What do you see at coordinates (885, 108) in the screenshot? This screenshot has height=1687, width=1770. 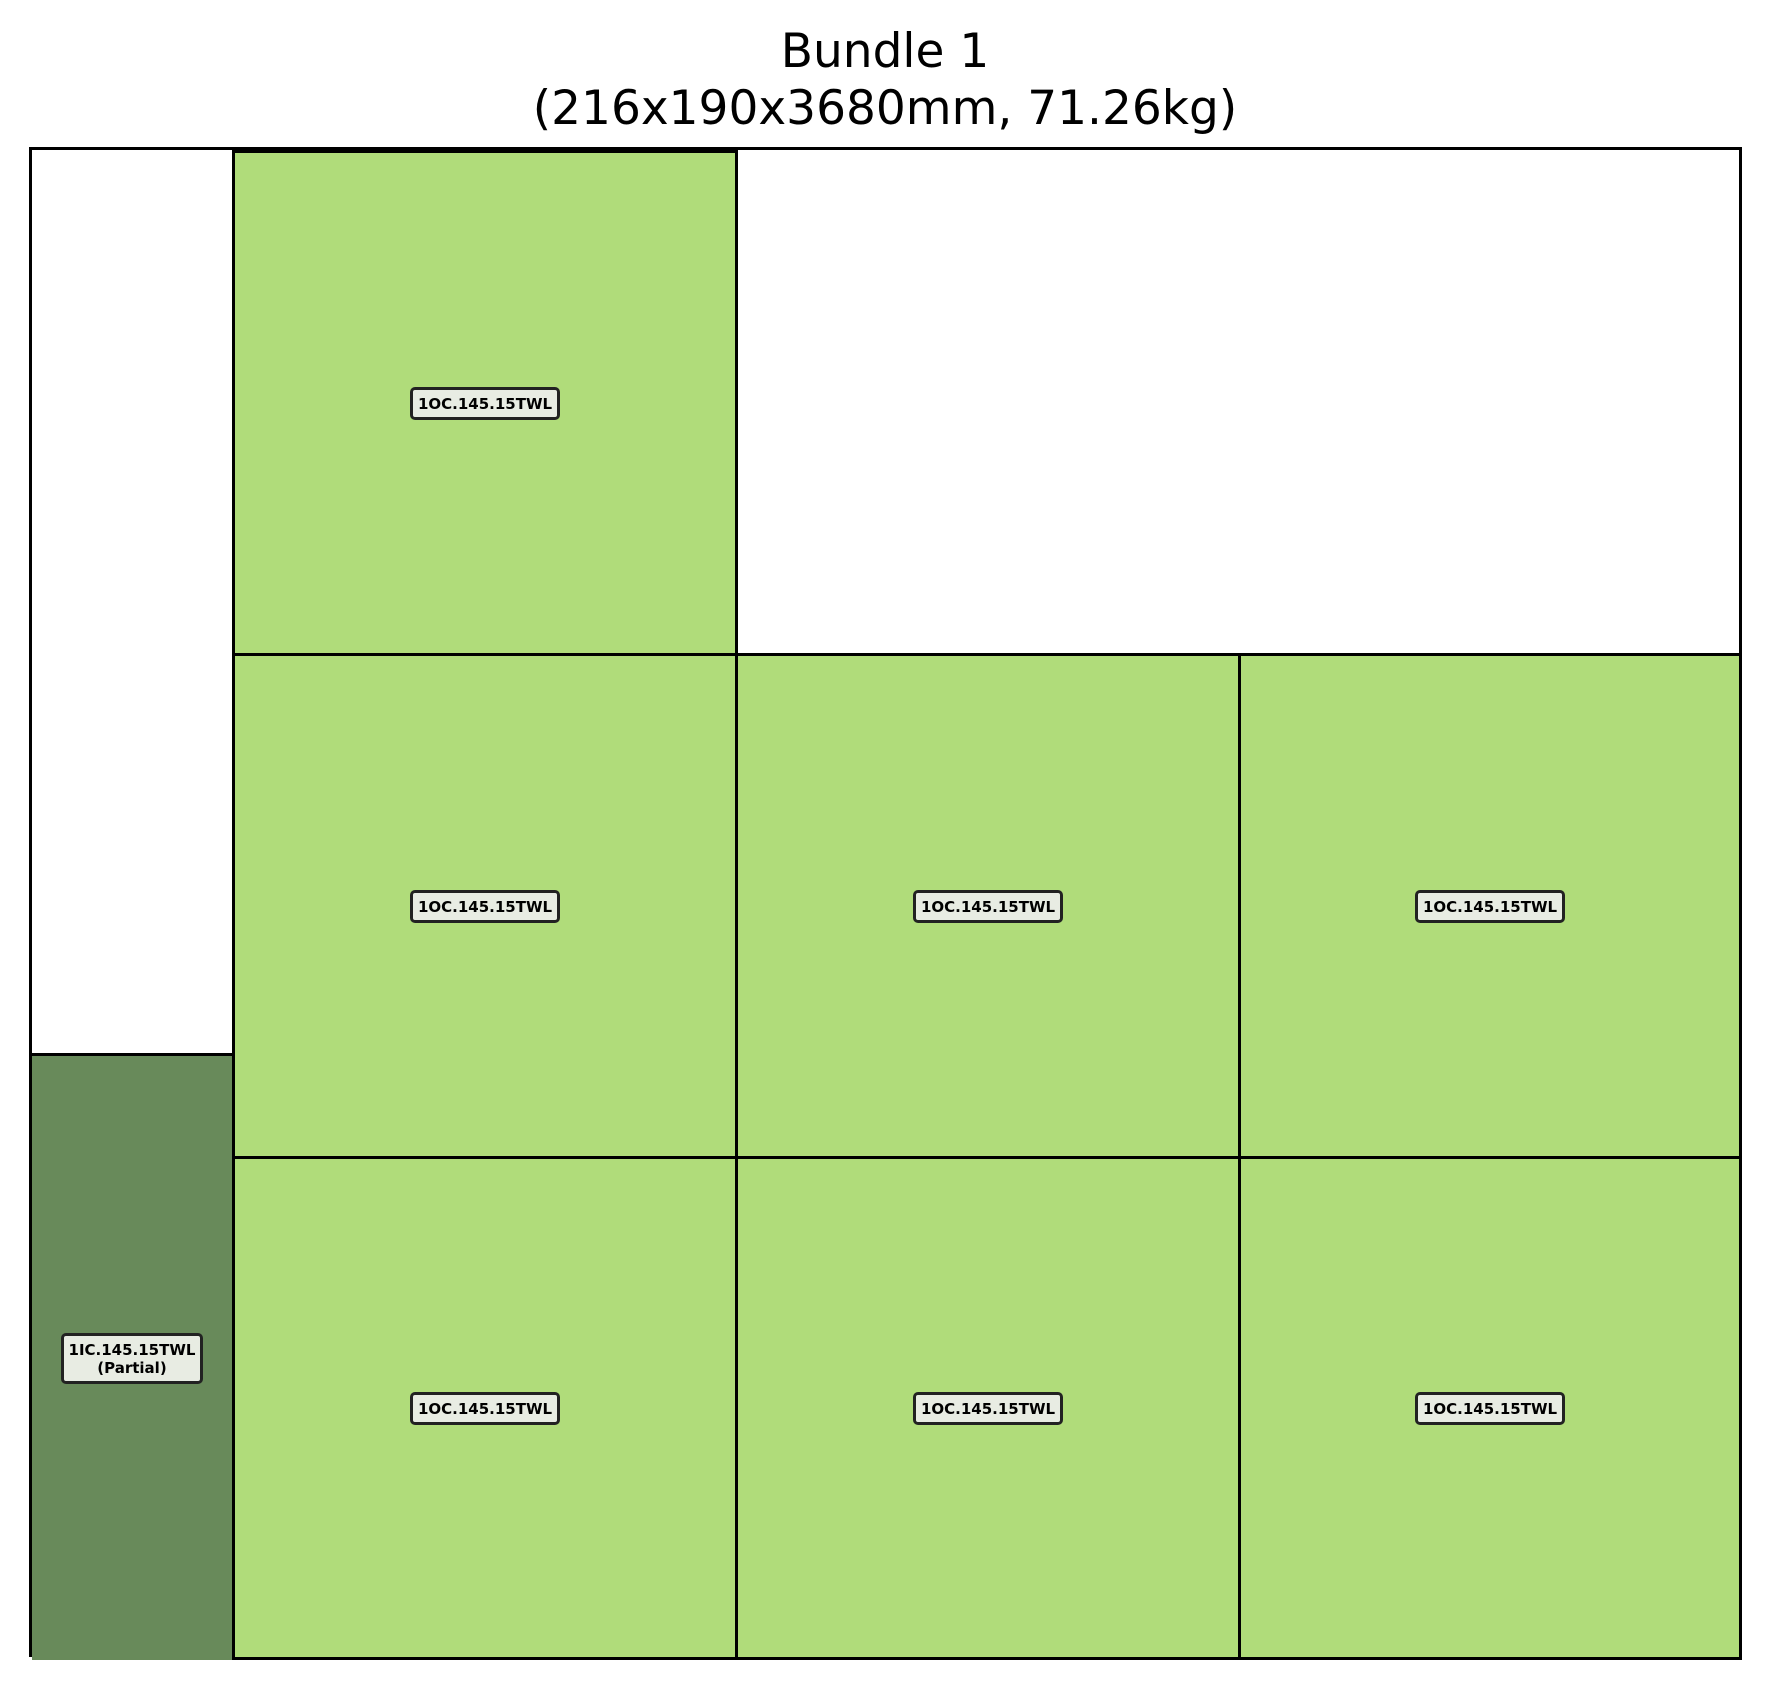 I see `diagram-subtitle: (216x190x3680mm, 71.26kg)` at bounding box center [885, 108].